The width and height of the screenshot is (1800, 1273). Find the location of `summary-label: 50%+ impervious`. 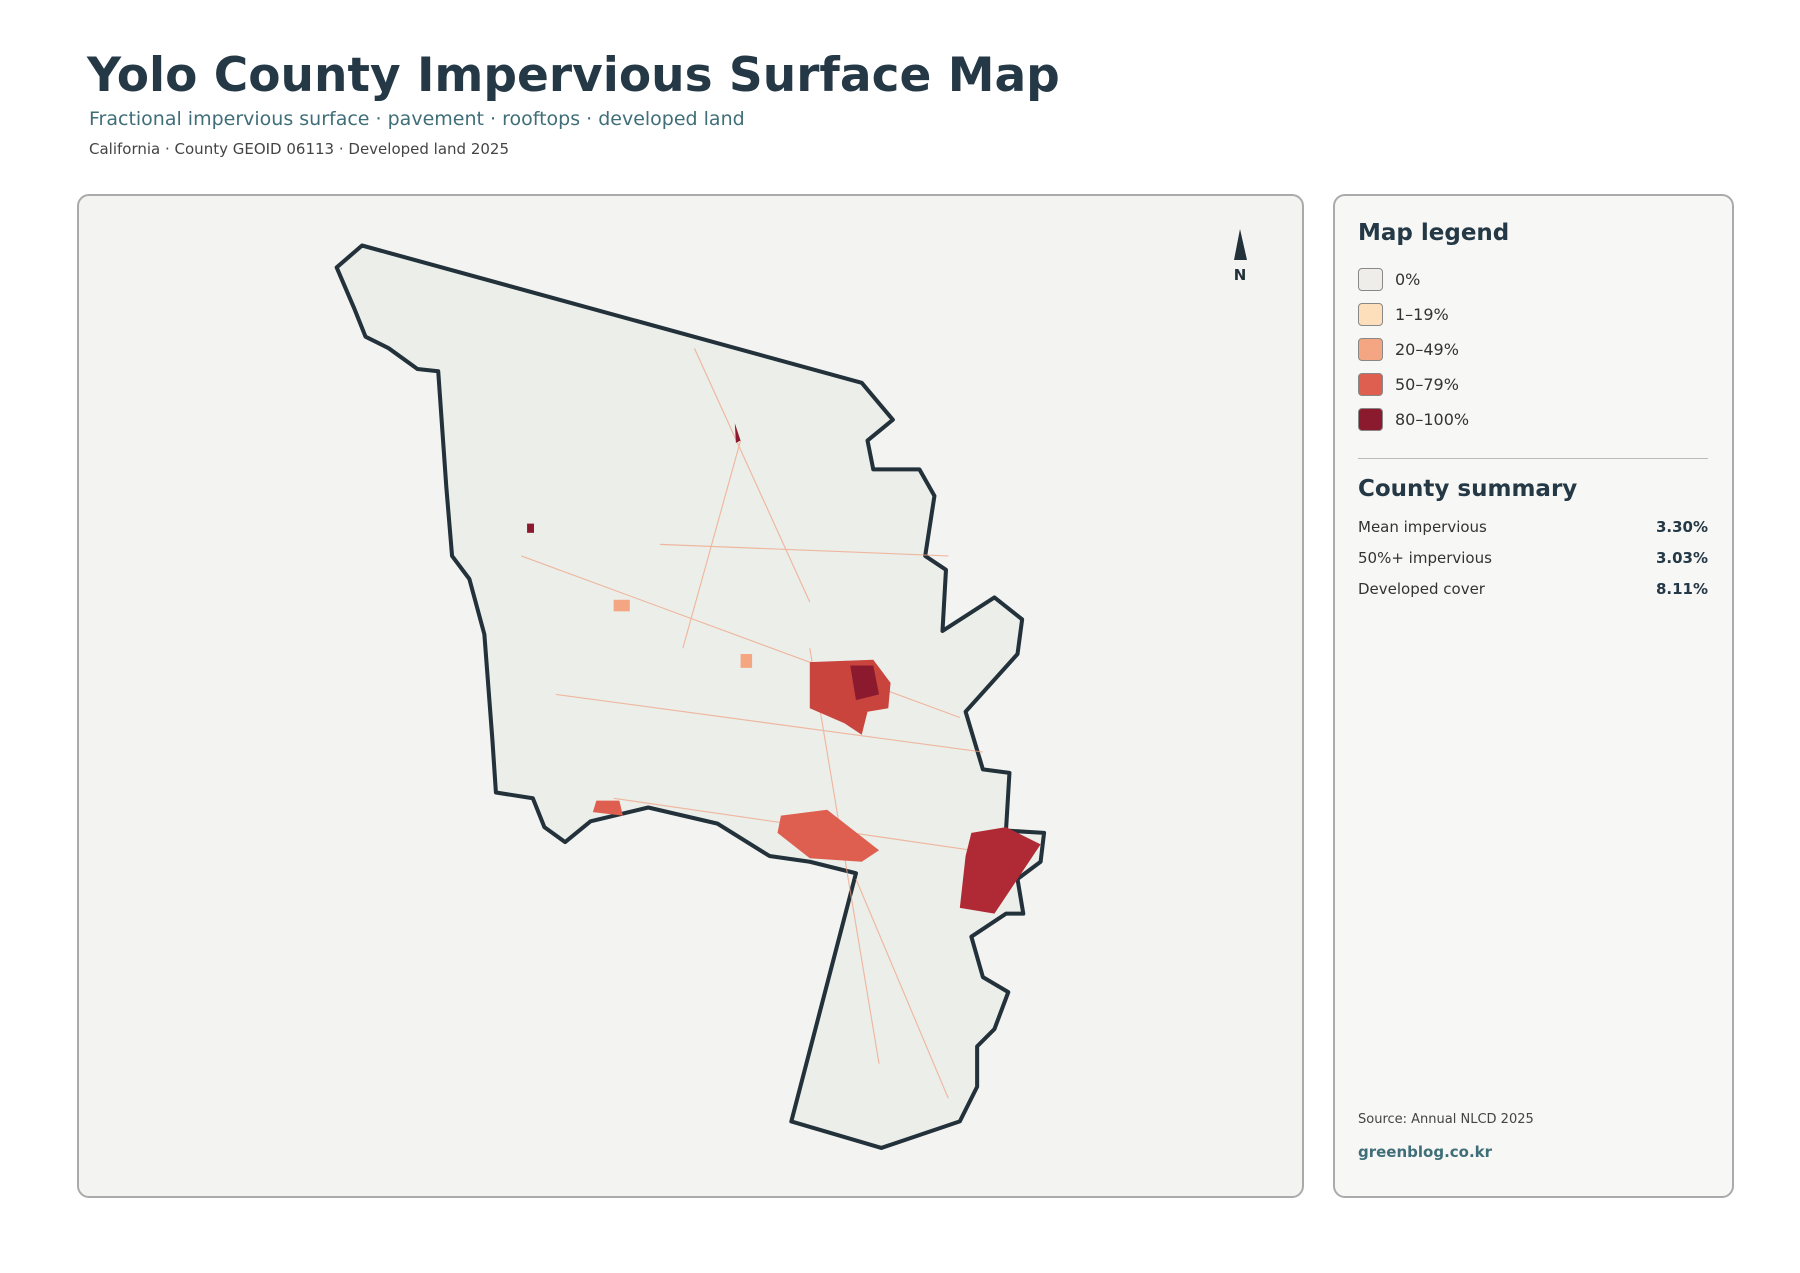

summary-label: 50%+ impervious is located at coordinates (1425, 558).